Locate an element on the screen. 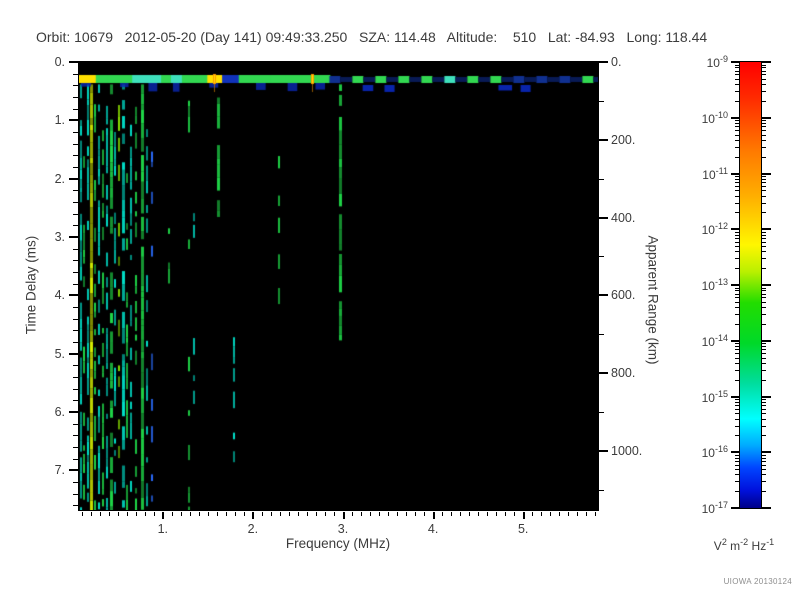 Image resolution: width=800 pixels, height=600 pixels. range-axis-tick-label: 600. is located at coordinates (623, 295).